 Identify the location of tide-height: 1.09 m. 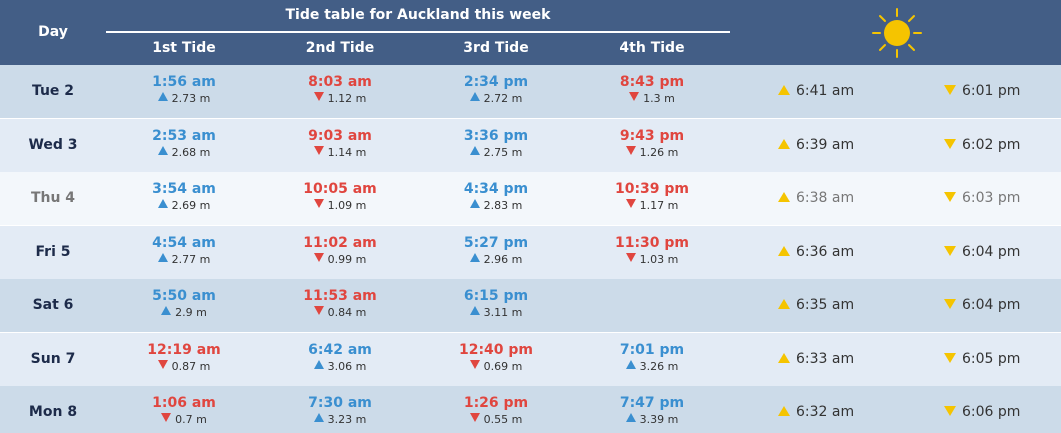
(340, 206).